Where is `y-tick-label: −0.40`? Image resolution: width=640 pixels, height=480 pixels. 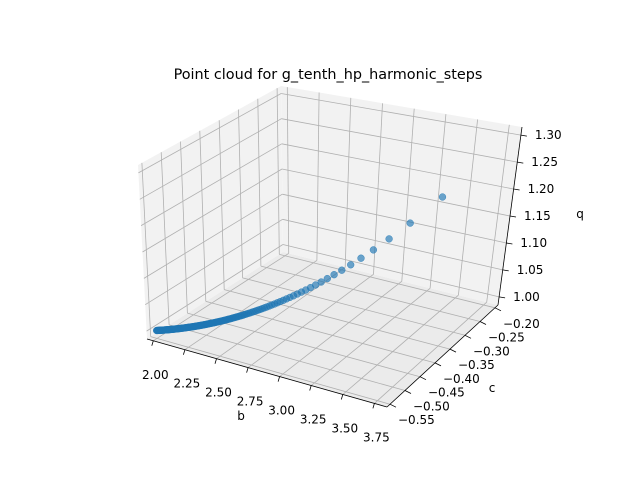
y-tick-label: −0.40 is located at coordinates (461, 379).